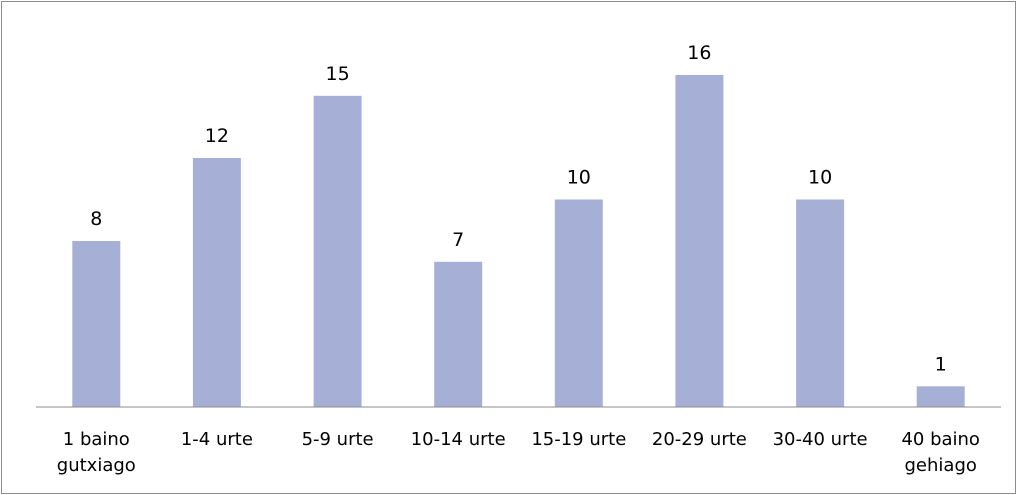 The width and height of the screenshot is (1017, 495). Describe the element at coordinates (96, 219) in the screenshot. I see `data-label-0: 8` at that location.